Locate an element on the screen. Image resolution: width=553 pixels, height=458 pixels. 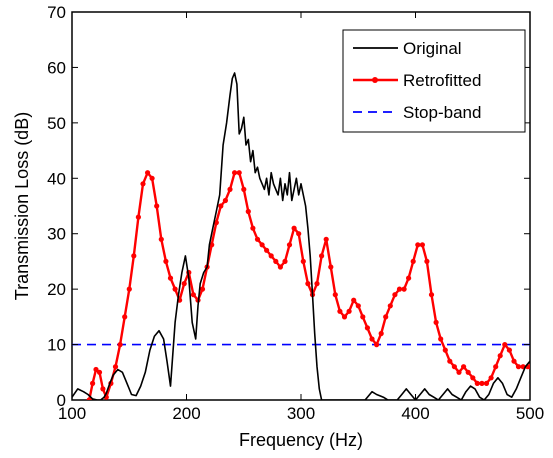
legend-label-original: Original is located at coordinates (432, 48).